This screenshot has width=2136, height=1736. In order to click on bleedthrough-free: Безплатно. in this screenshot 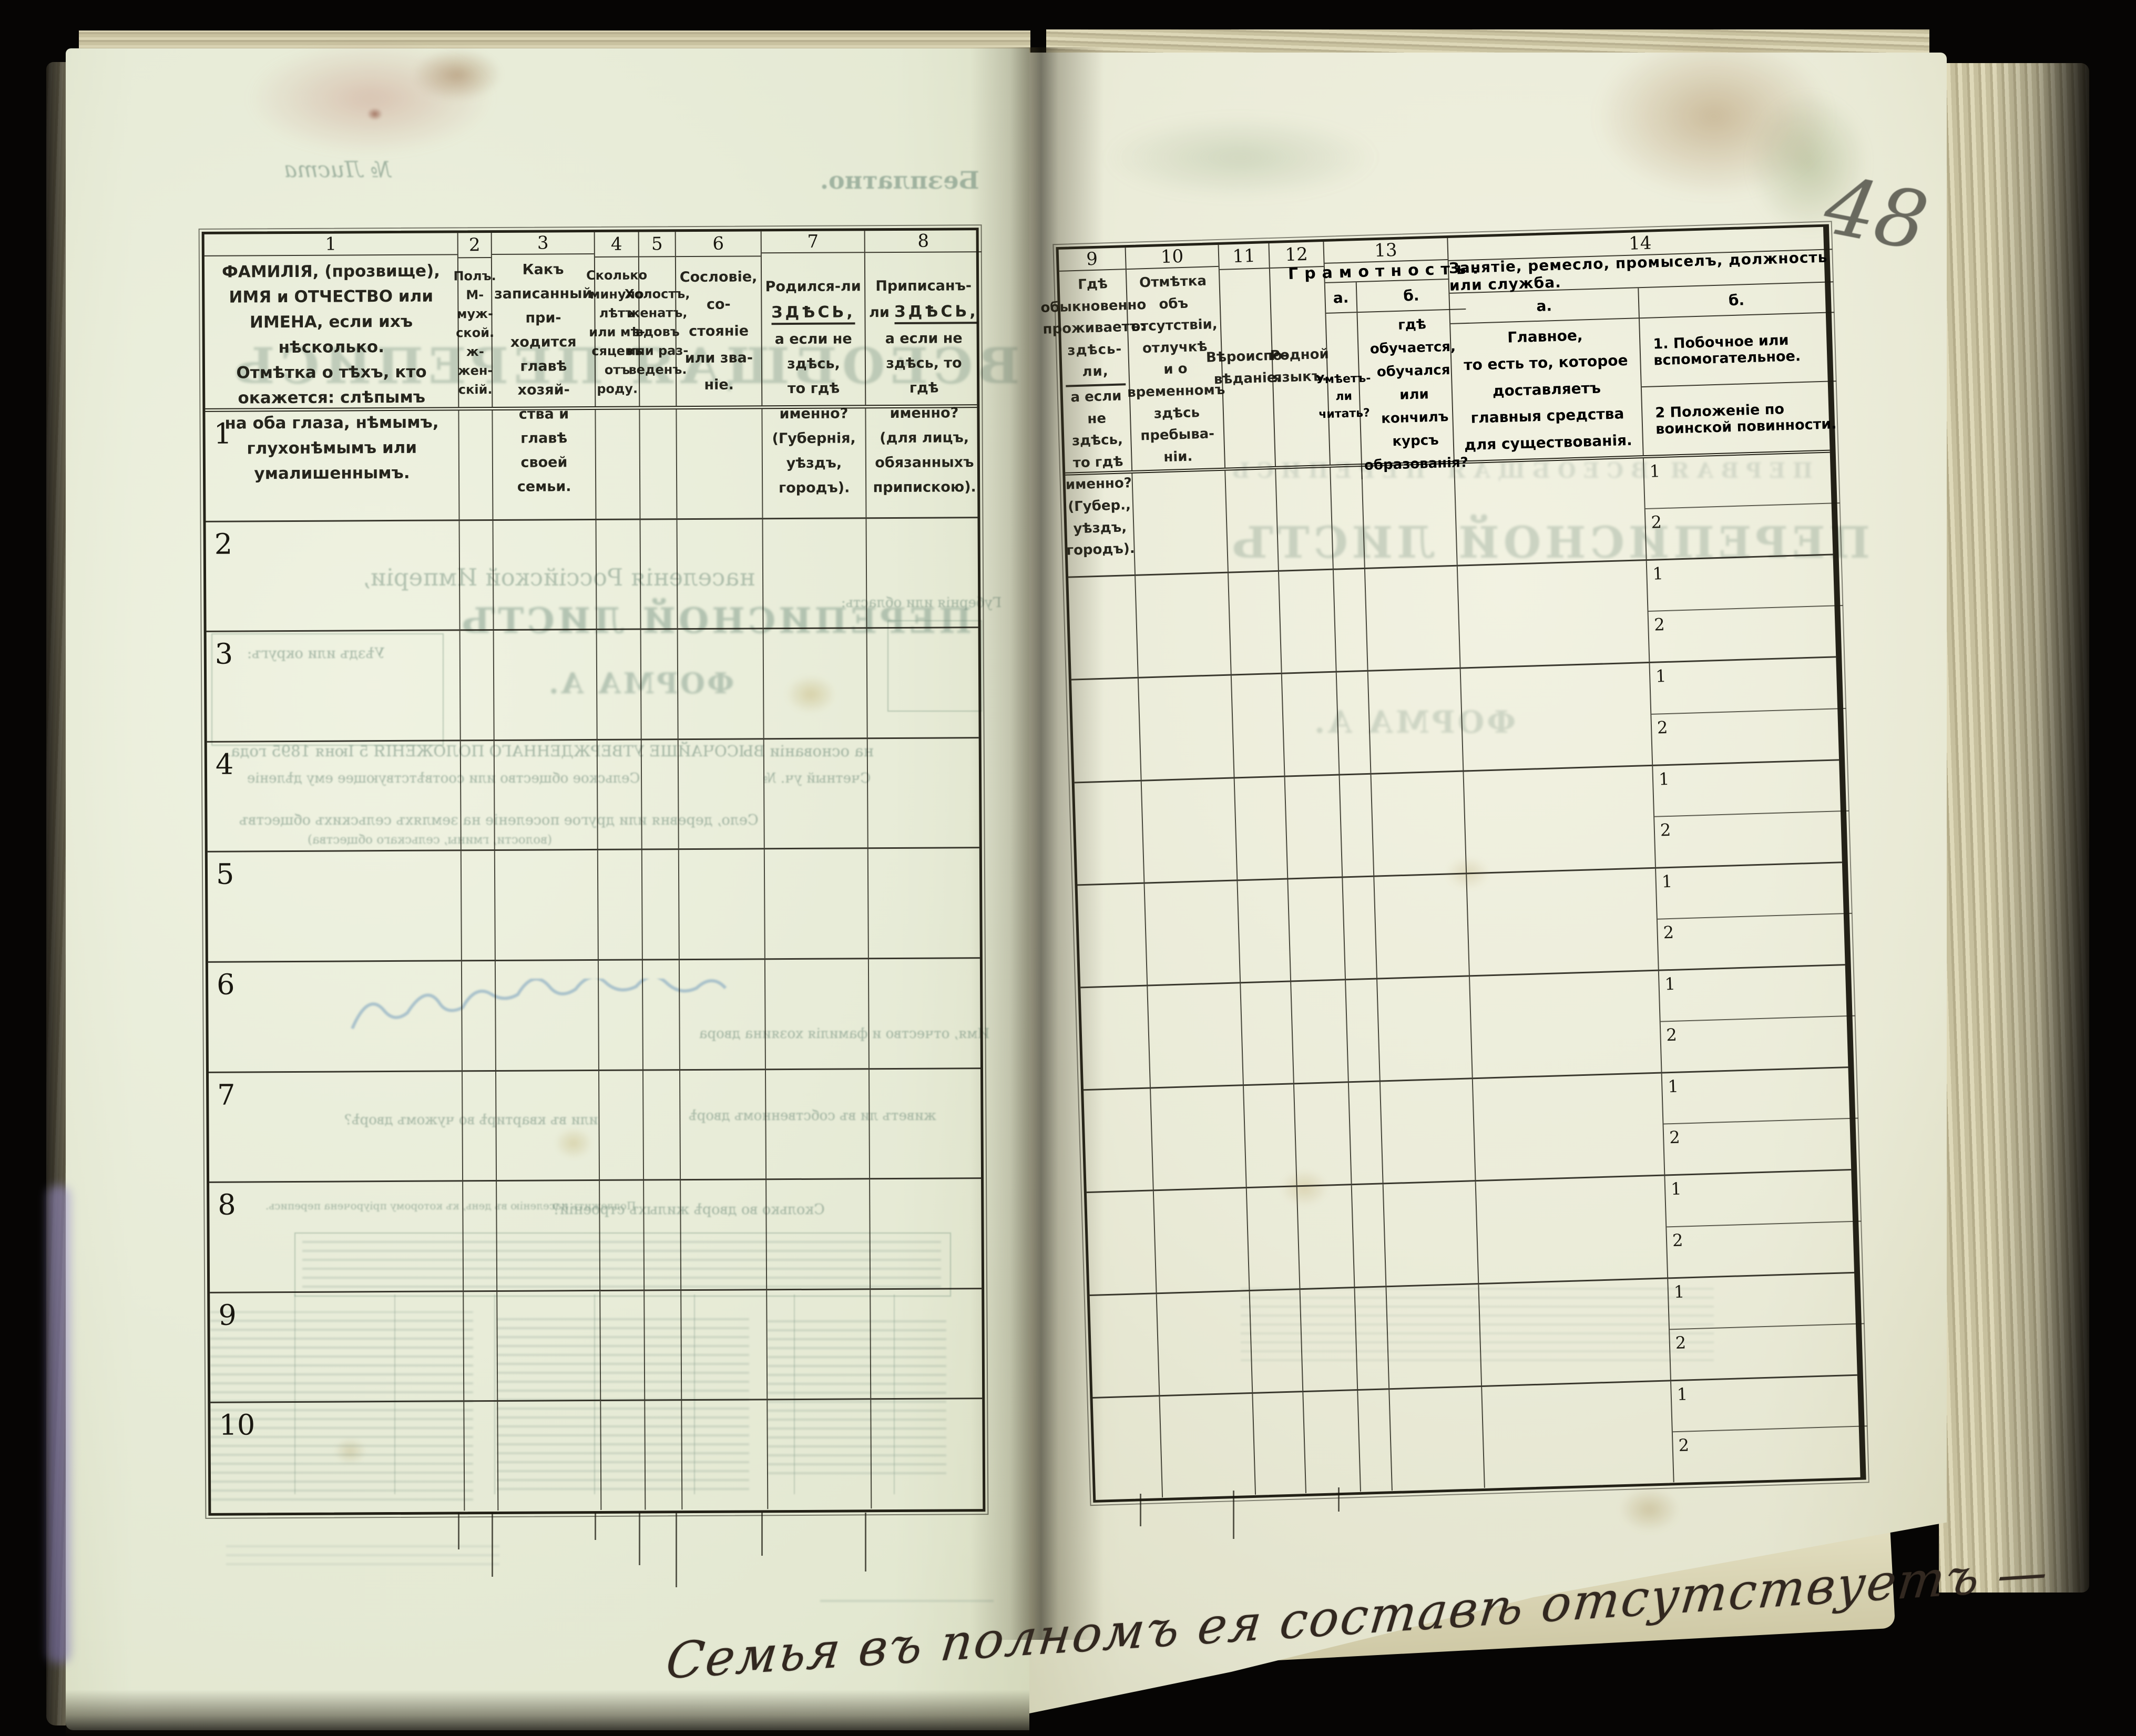, I will do `click(899, 180)`.